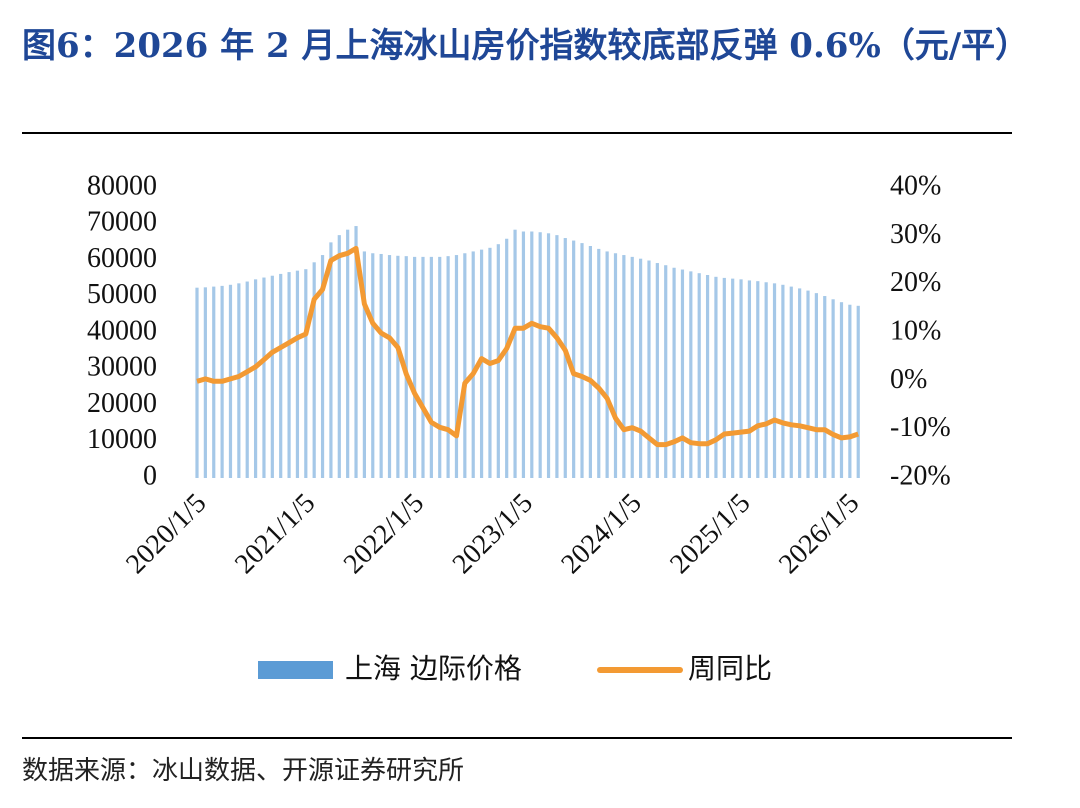  Describe the element at coordinates (601, 534) in the screenshot. I see `x-tick-label: 2024/1/5` at that location.